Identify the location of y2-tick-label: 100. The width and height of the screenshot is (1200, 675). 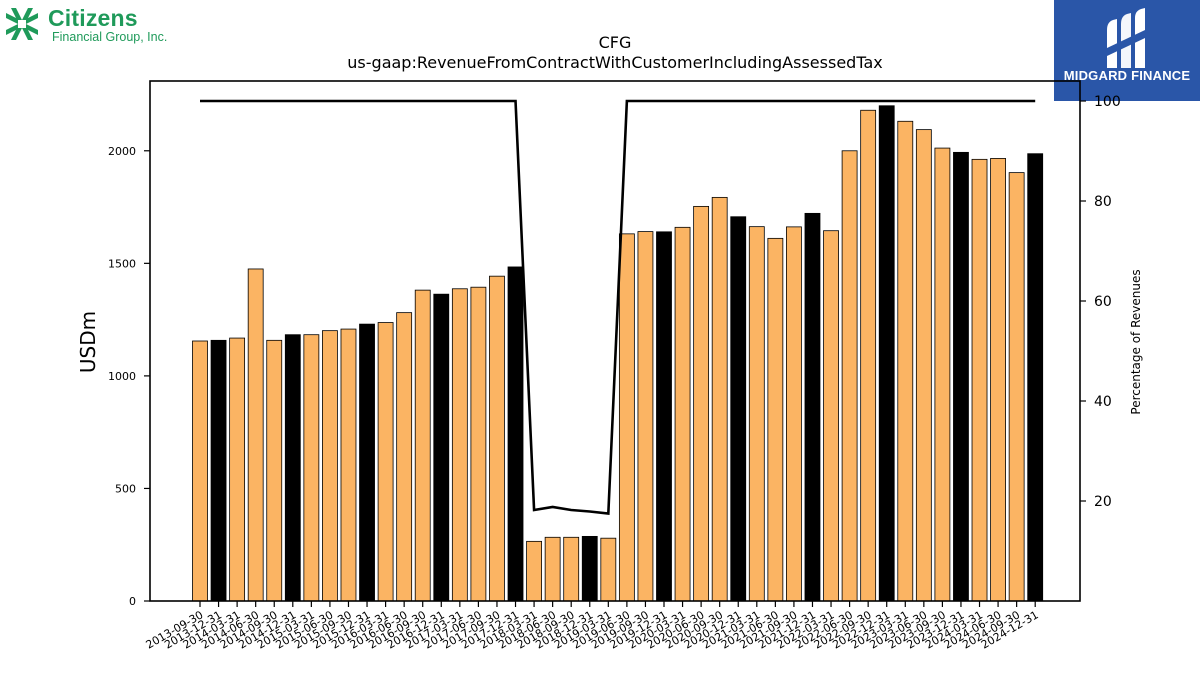
(1107, 102).